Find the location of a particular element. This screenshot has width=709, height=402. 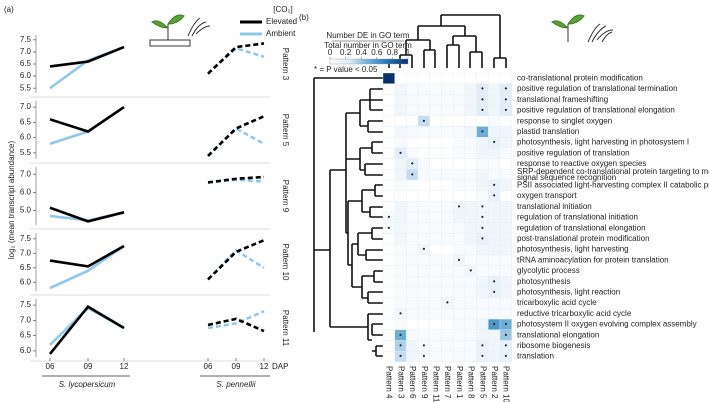

panel-label: (a) is located at coordinates (9, 9).